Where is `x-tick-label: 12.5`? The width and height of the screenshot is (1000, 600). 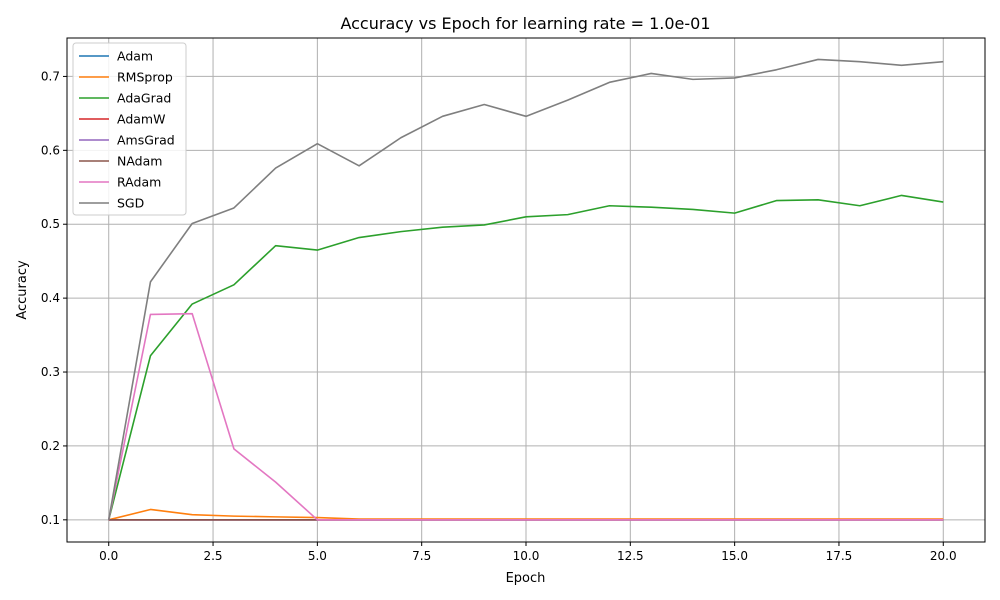
x-tick-label: 12.5 is located at coordinates (630, 556).